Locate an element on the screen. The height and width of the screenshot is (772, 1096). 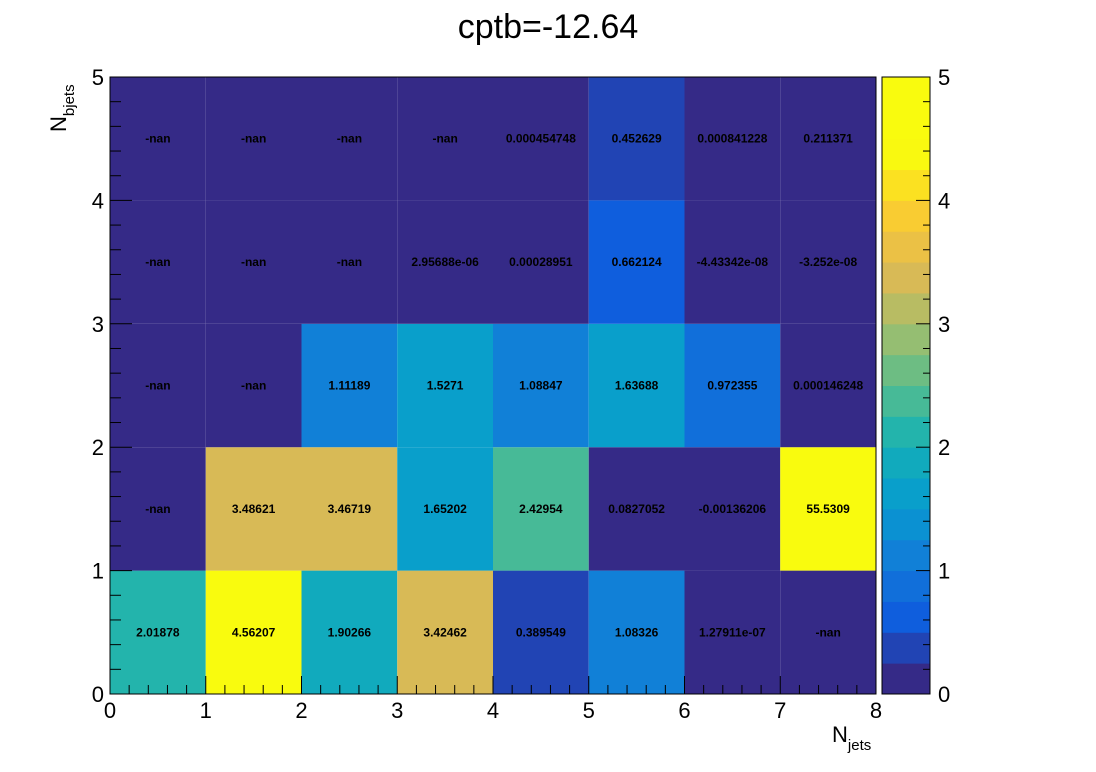
chart-title: cptb=-12.64 is located at coordinates (548, 27).